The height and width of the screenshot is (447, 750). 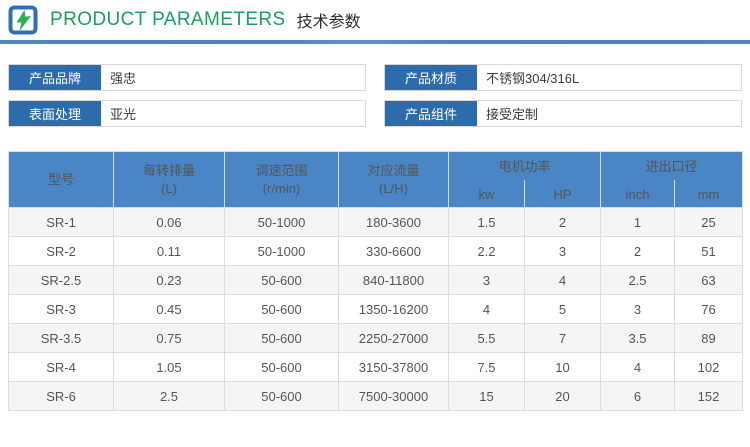 I want to click on col-header-speed-range: 调速范围 (r/min), so click(x=281, y=179).